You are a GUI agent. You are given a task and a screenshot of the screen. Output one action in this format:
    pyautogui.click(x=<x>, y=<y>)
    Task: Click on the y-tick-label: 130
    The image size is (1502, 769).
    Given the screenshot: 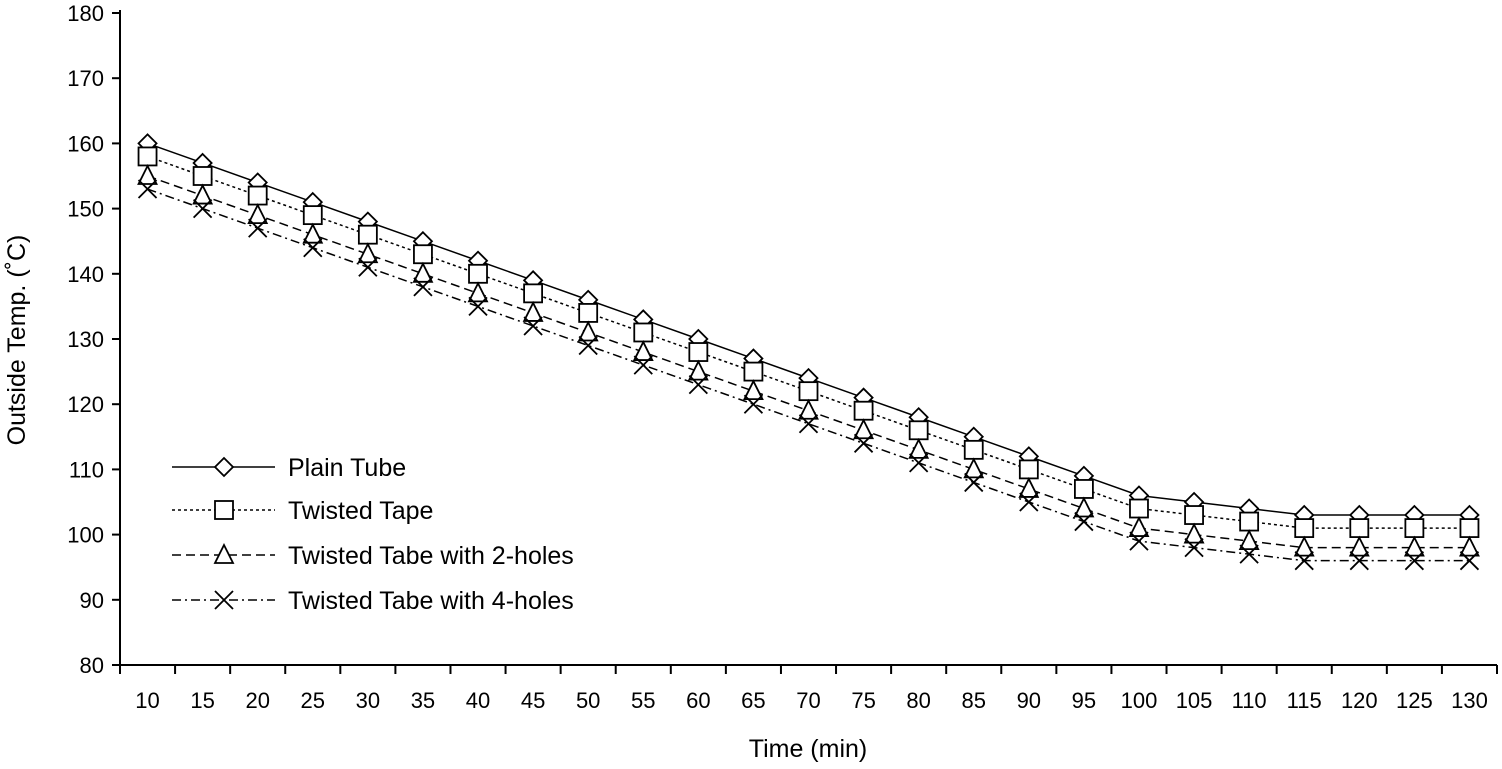 What is the action you would take?
    pyautogui.click(x=85, y=339)
    